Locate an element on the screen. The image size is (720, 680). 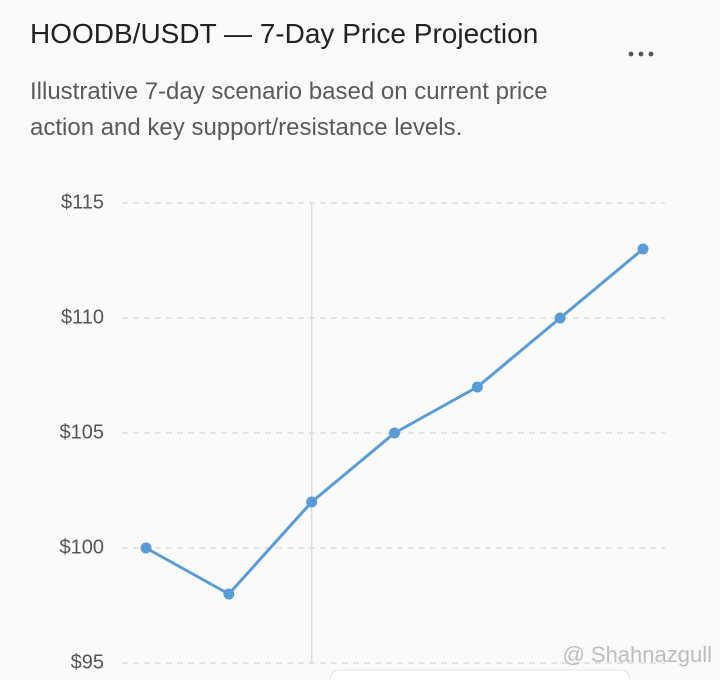
y-tick-label: $95 is located at coordinates (87, 662).